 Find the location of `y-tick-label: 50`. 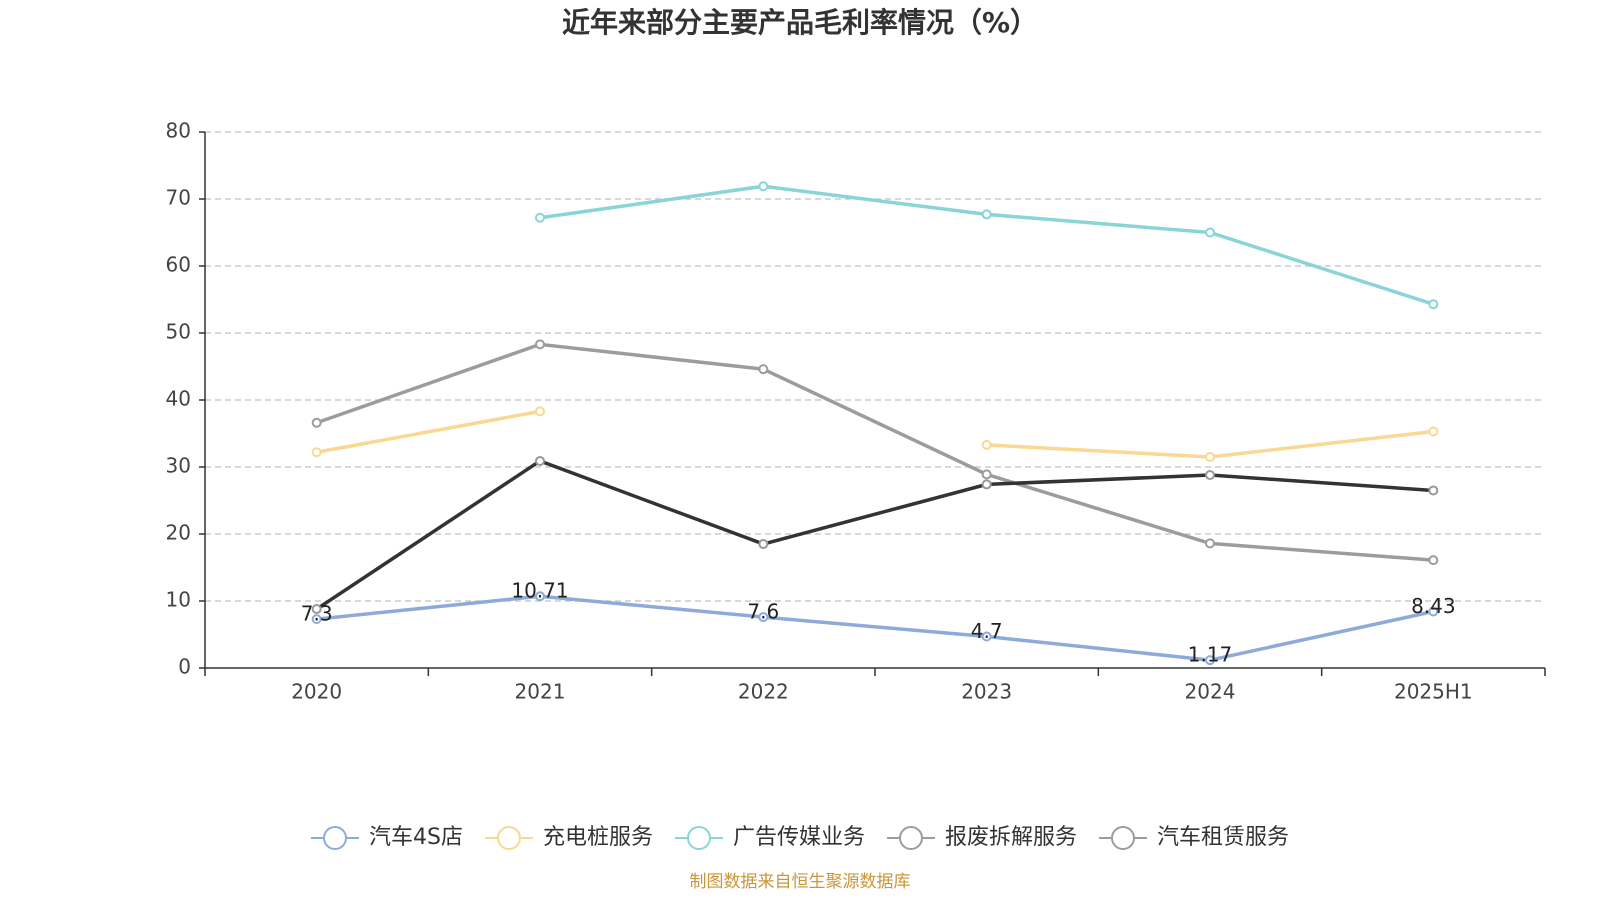

y-tick-label: 50 is located at coordinates (178, 332).